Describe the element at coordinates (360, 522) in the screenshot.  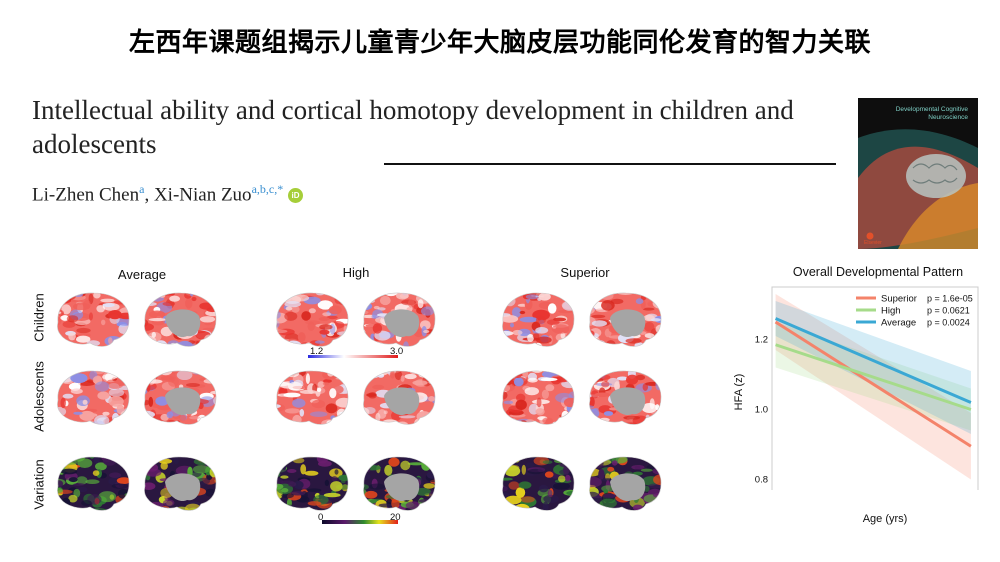
I see `variation-colorbar` at that location.